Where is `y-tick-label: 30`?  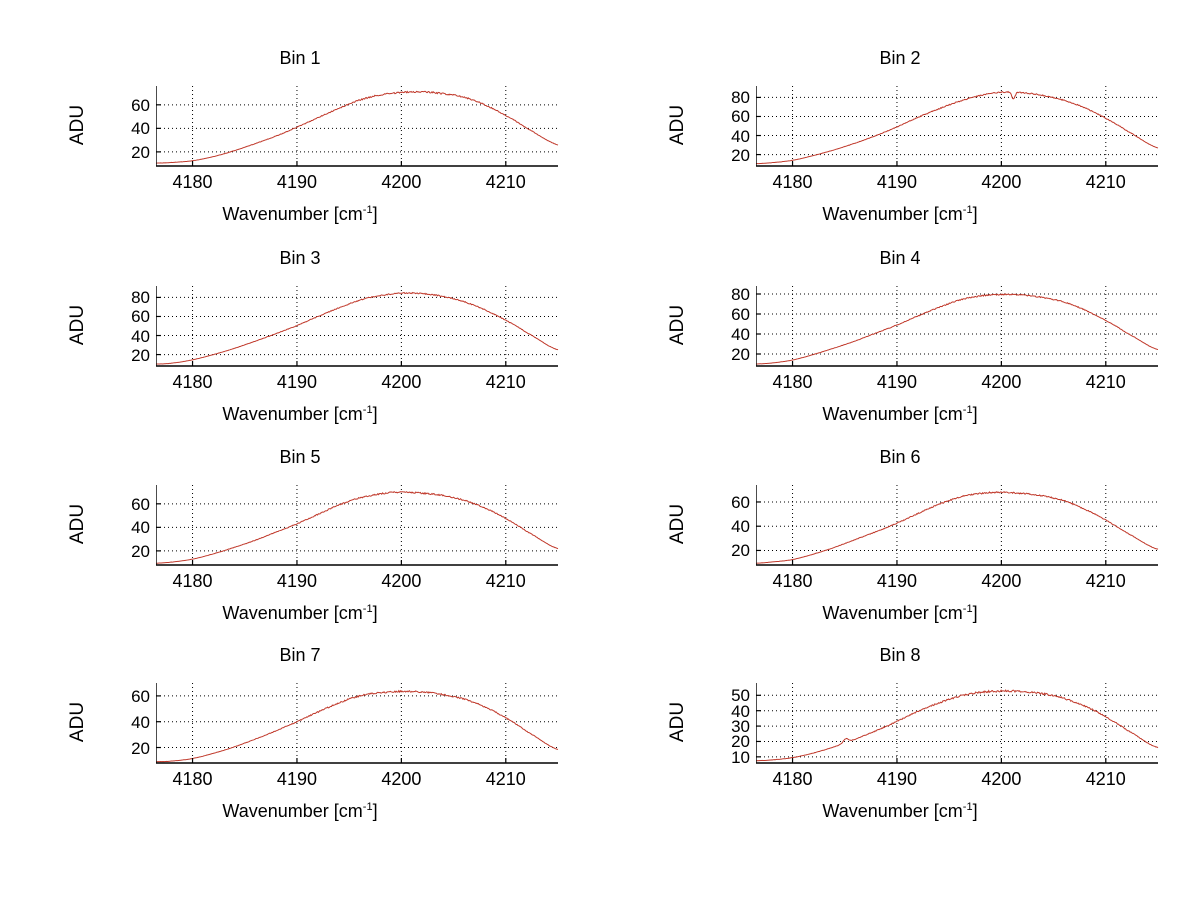
y-tick-label: 30 is located at coordinates (740, 727).